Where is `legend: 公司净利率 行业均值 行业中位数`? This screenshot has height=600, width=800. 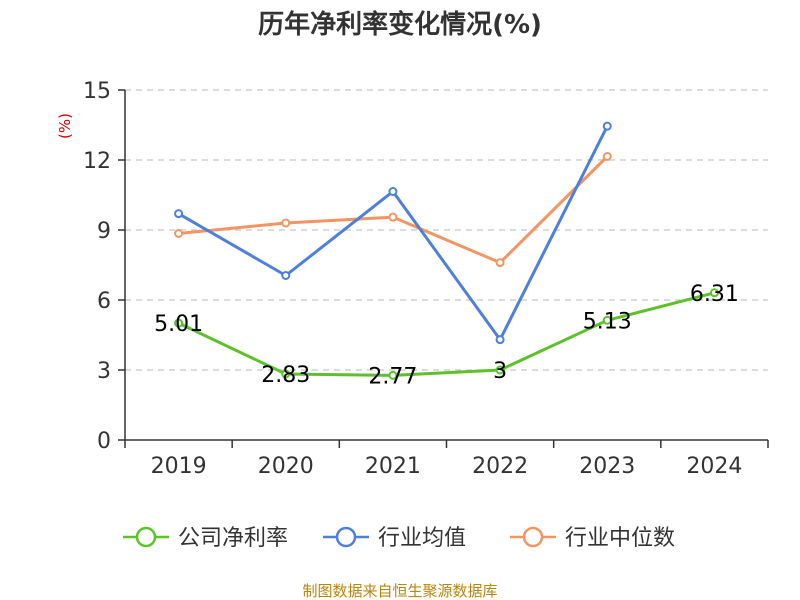
legend: 公司净利率 行业均值 行业中位数 is located at coordinates (399, 538).